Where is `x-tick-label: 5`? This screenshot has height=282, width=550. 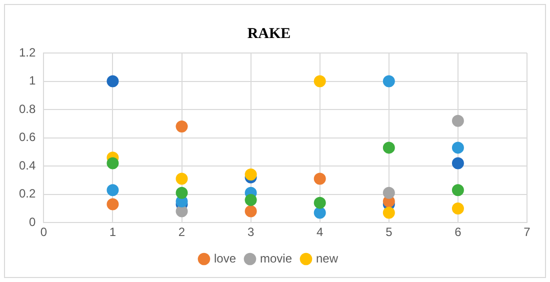 x-tick-label: 5 is located at coordinates (389, 232).